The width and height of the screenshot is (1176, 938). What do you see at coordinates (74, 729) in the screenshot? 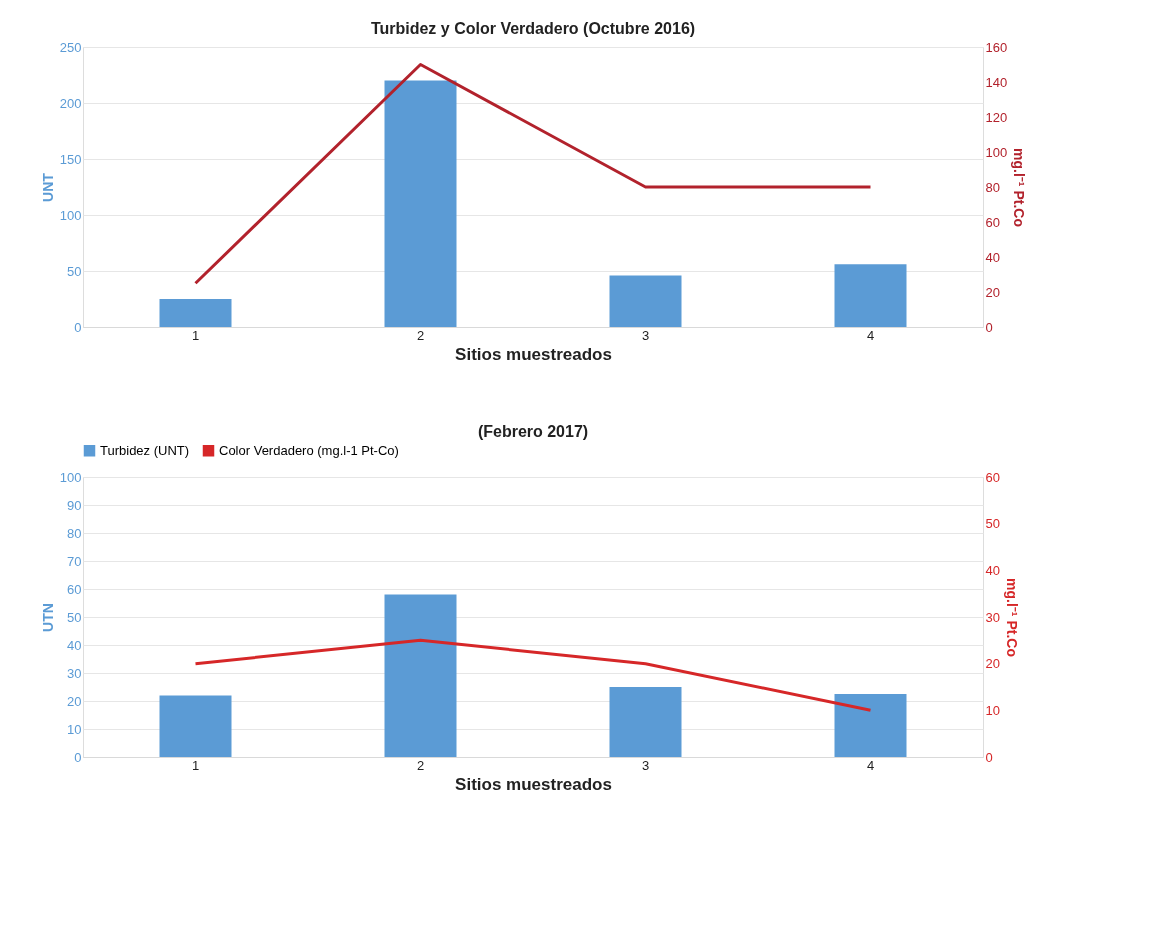
I see `y-tick-label: 10` at bounding box center [74, 729].